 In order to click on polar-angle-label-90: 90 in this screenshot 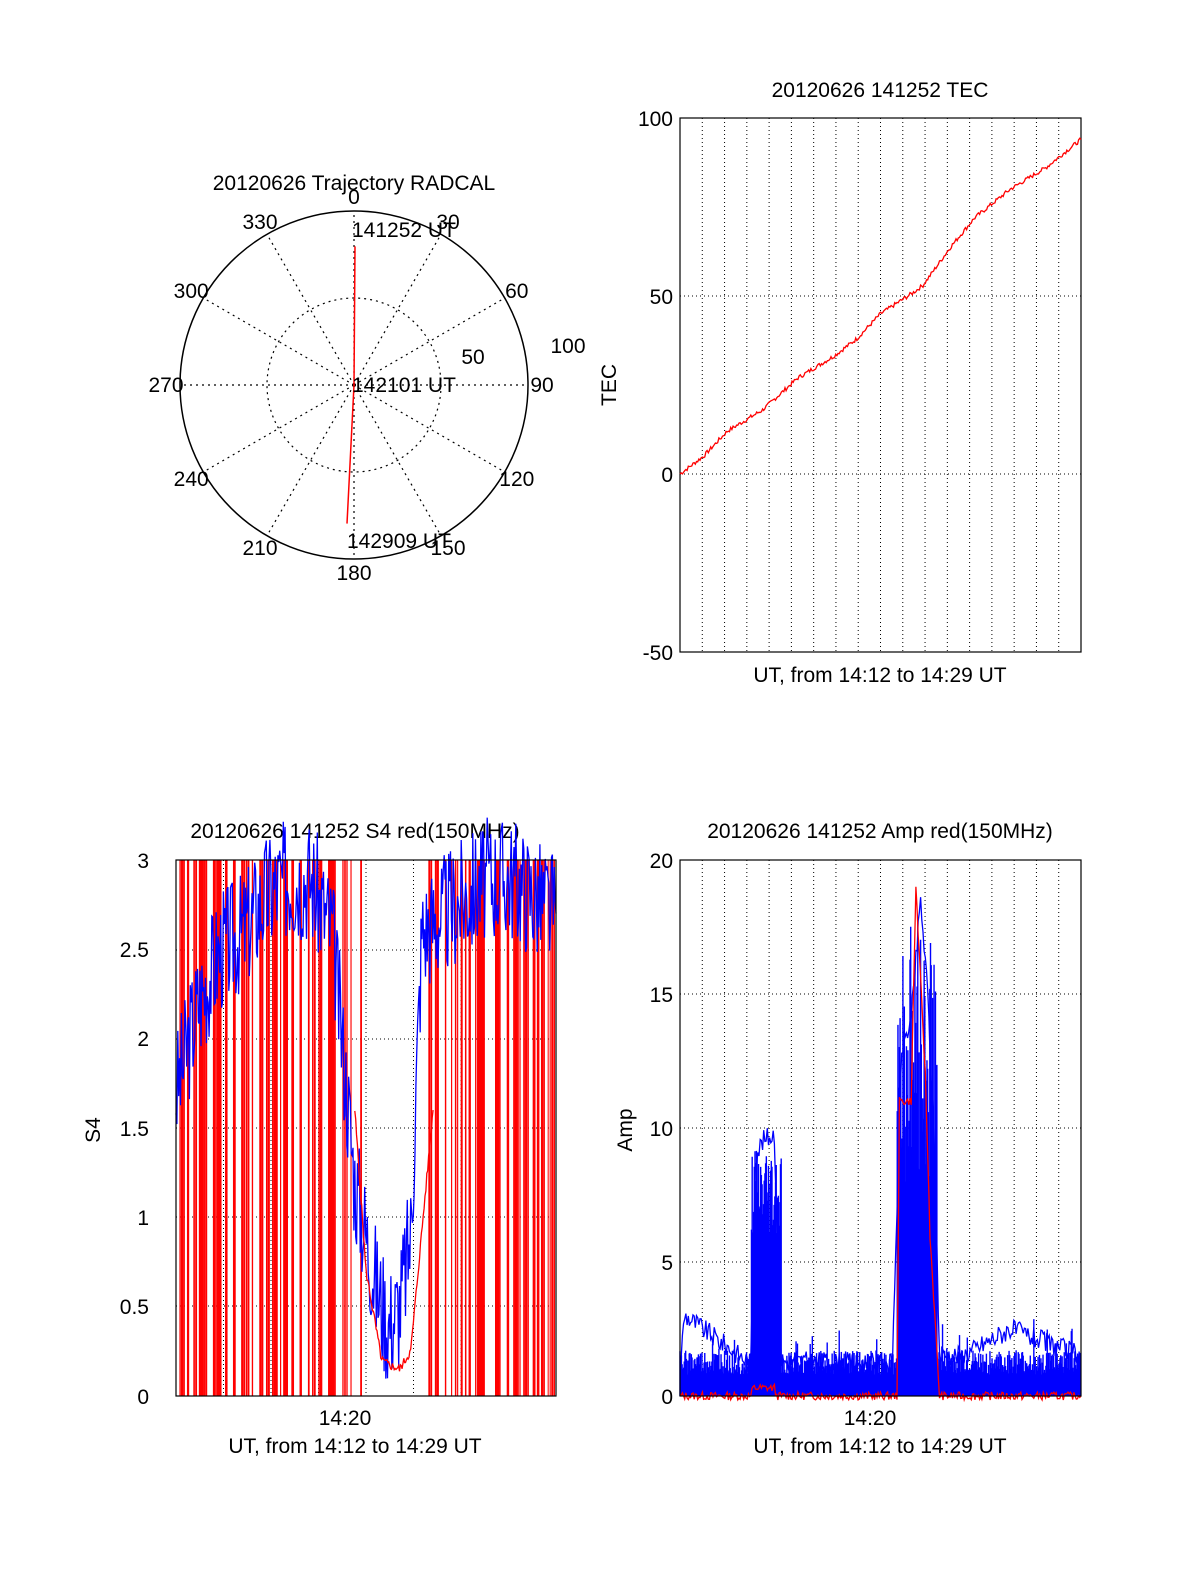, I will do `click(541, 385)`.